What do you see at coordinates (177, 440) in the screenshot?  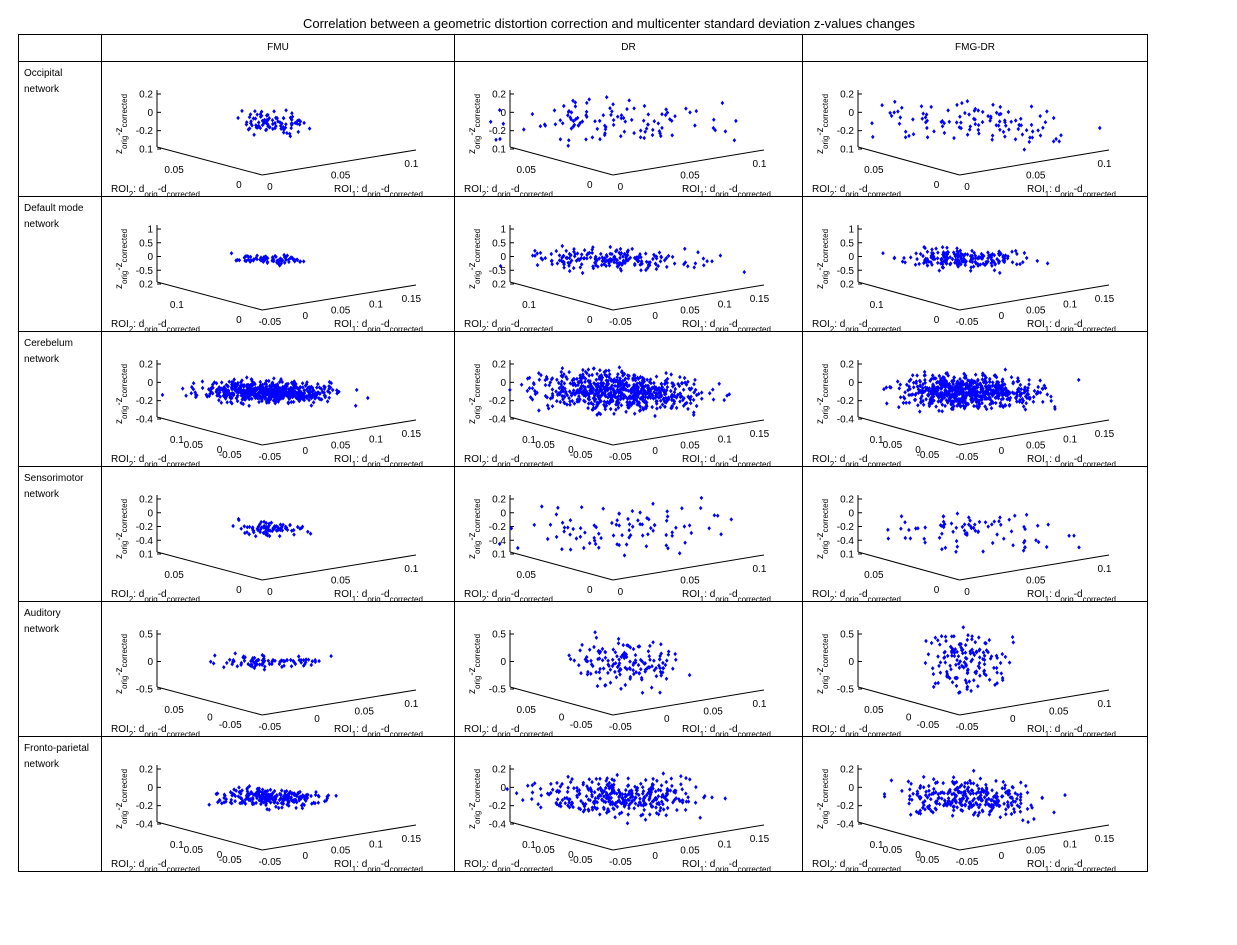 I see `roi2-tick-label: 0.1` at bounding box center [177, 440].